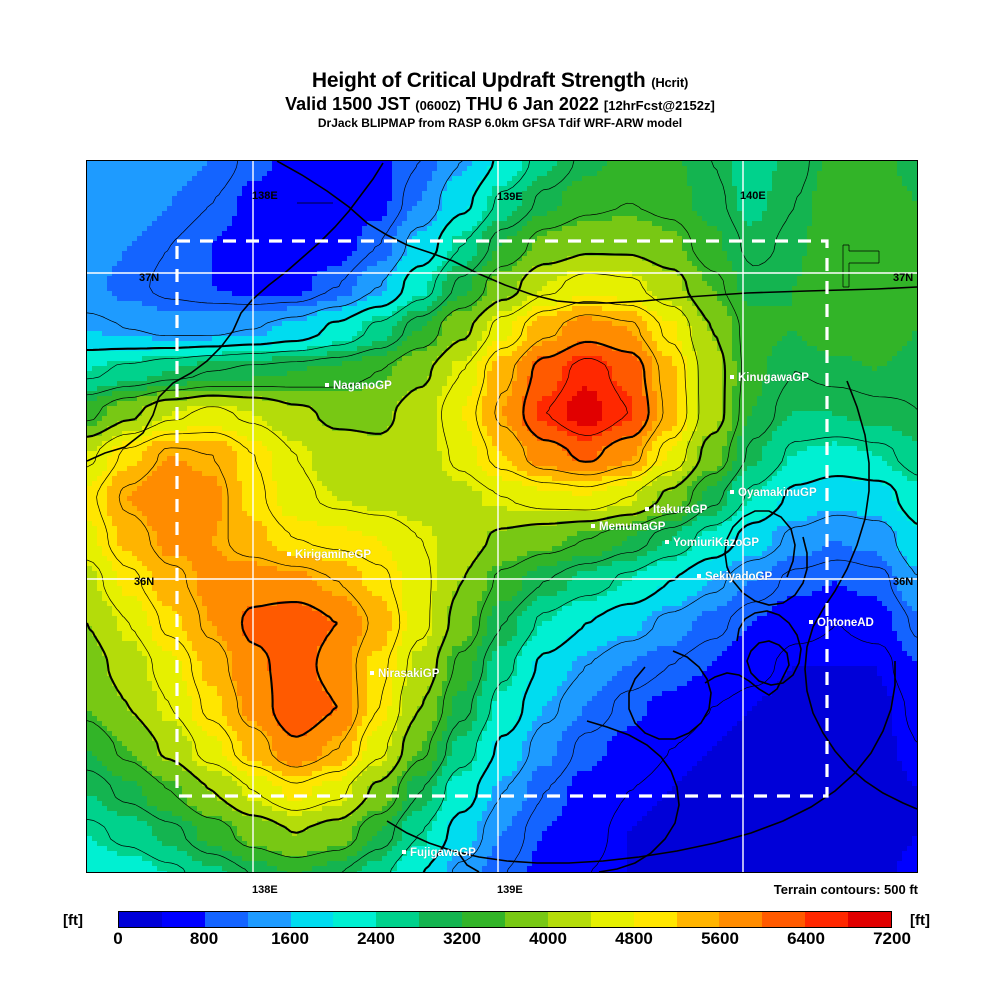 The width and height of the screenshot is (1000, 1000). What do you see at coordinates (462, 939) in the screenshot?
I see `colorbar-tick-3200: 3200` at bounding box center [462, 939].